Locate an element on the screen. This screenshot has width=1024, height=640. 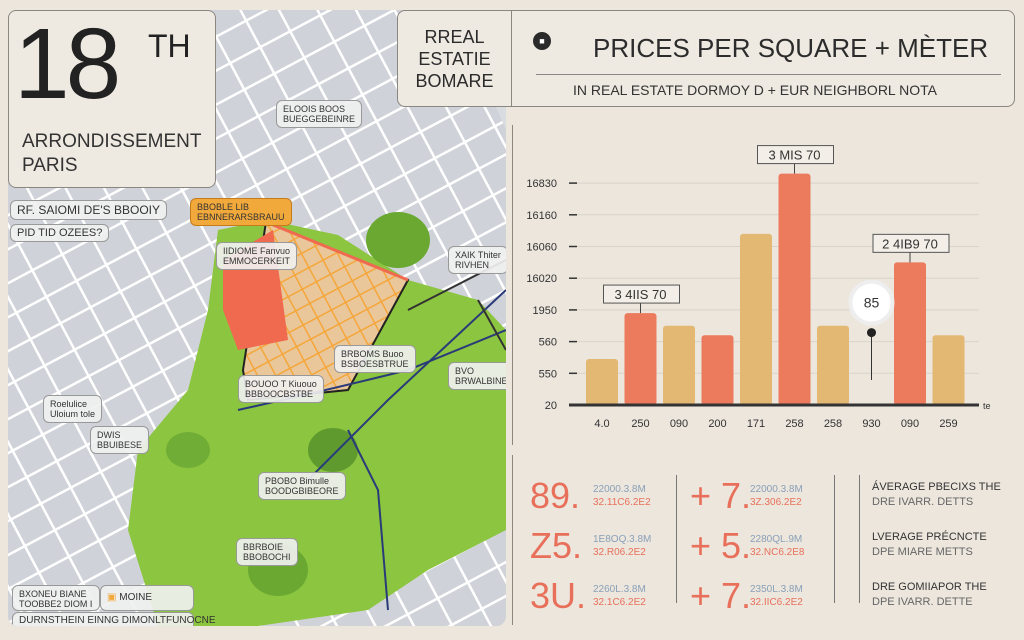
arrondissement-line: ARRONDISSEMENT is located at coordinates (112, 141).